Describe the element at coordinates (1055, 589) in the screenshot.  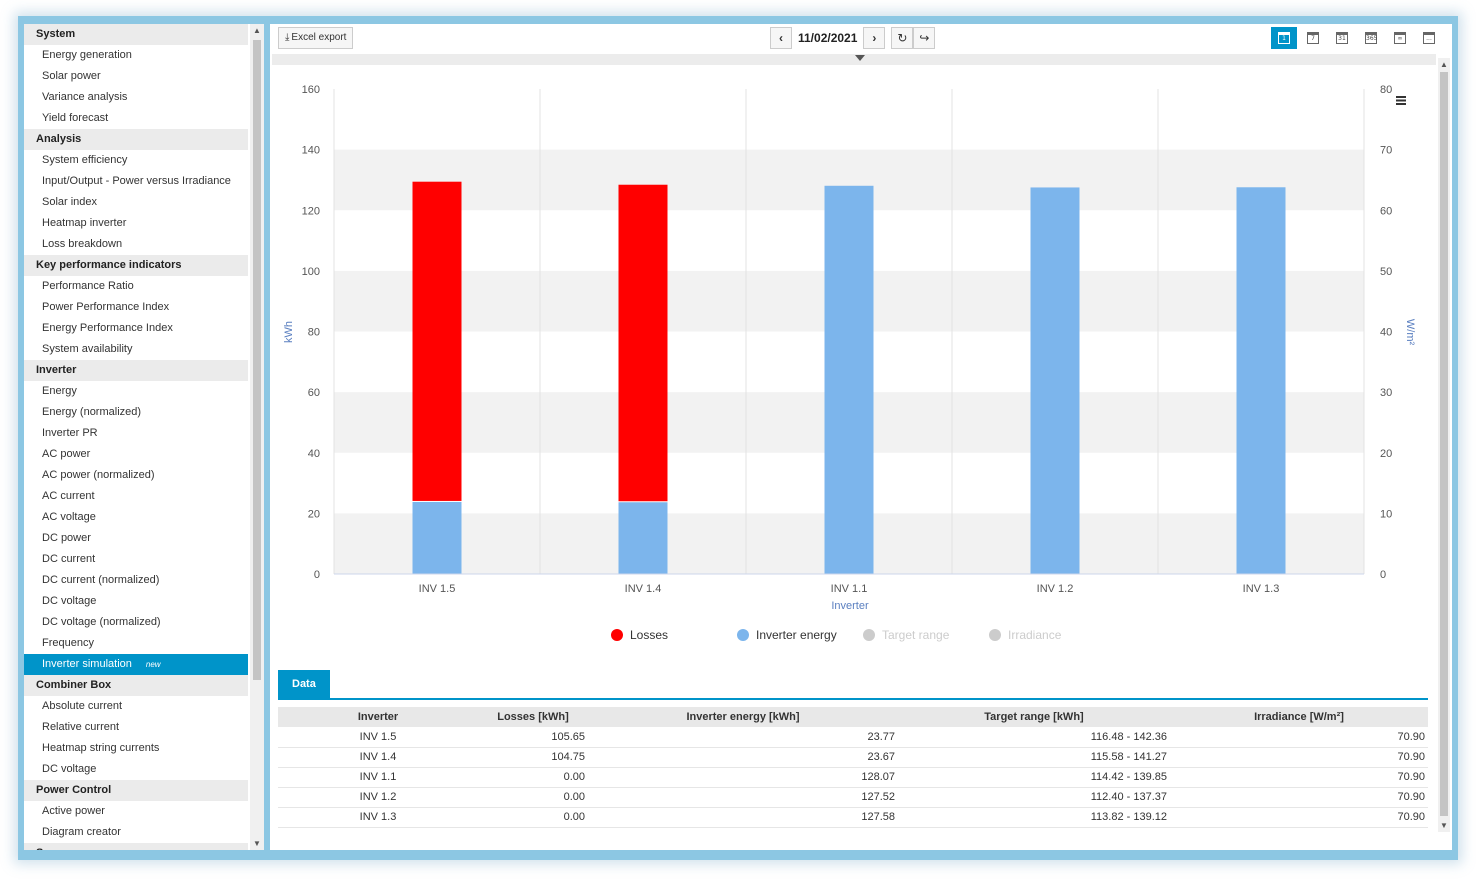
I see `x-tick-label: INV 1.2` at that location.